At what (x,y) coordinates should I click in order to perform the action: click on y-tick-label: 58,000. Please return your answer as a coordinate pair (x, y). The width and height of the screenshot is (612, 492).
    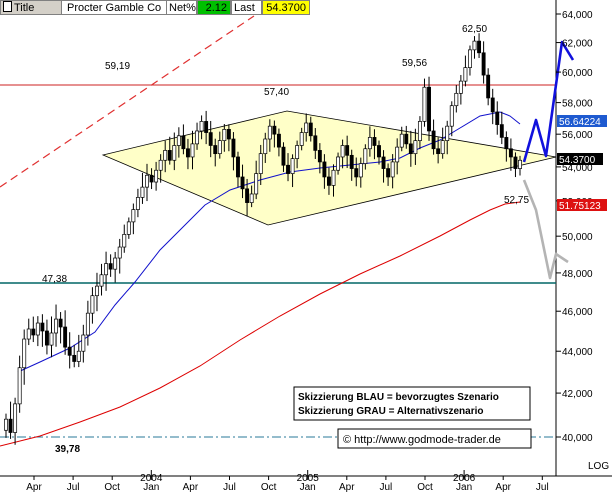
    Looking at the image, I should click on (577, 104).